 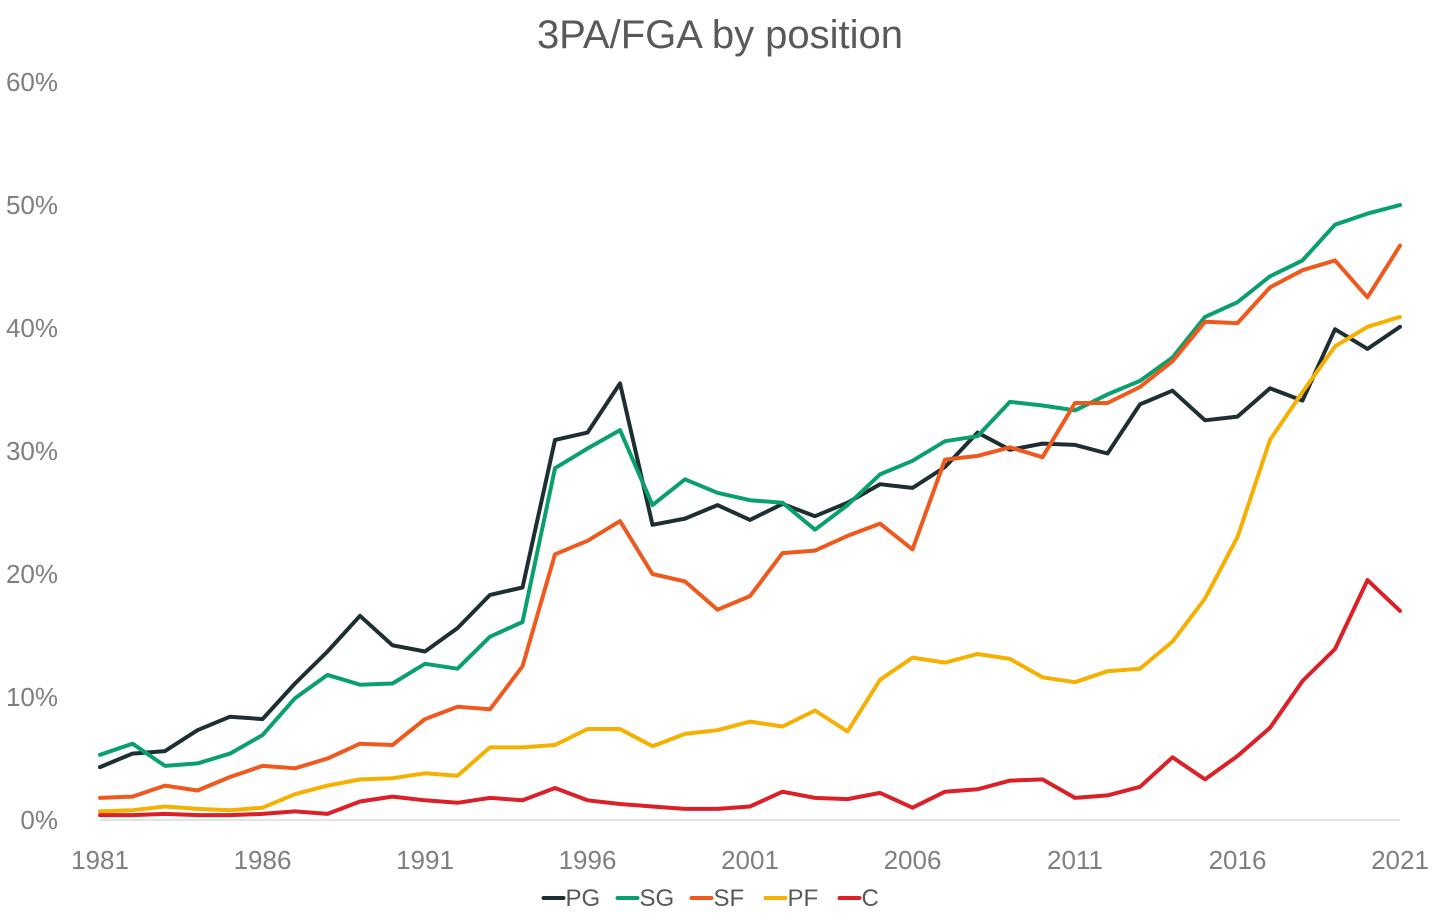 What do you see at coordinates (913, 860) in the screenshot?
I see `x-tick-label: 2006` at bounding box center [913, 860].